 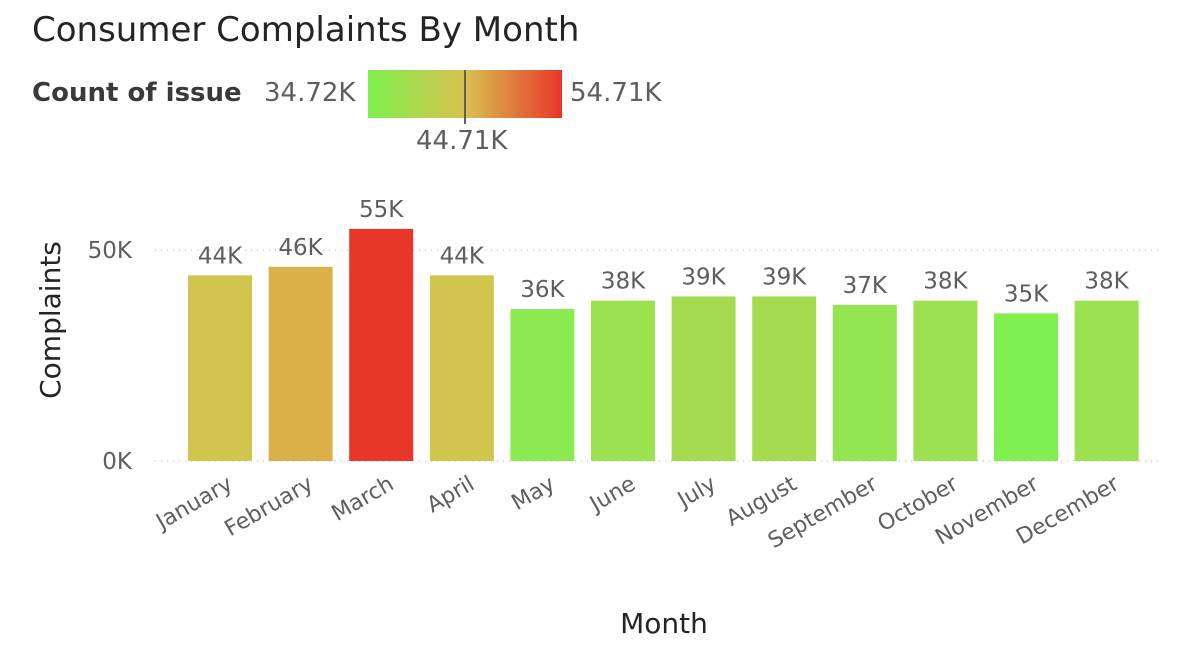 What do you see at coordinates (612, 495) in the screenshot?
I see `x-tick-label: June` at bounding box center [612, 495].